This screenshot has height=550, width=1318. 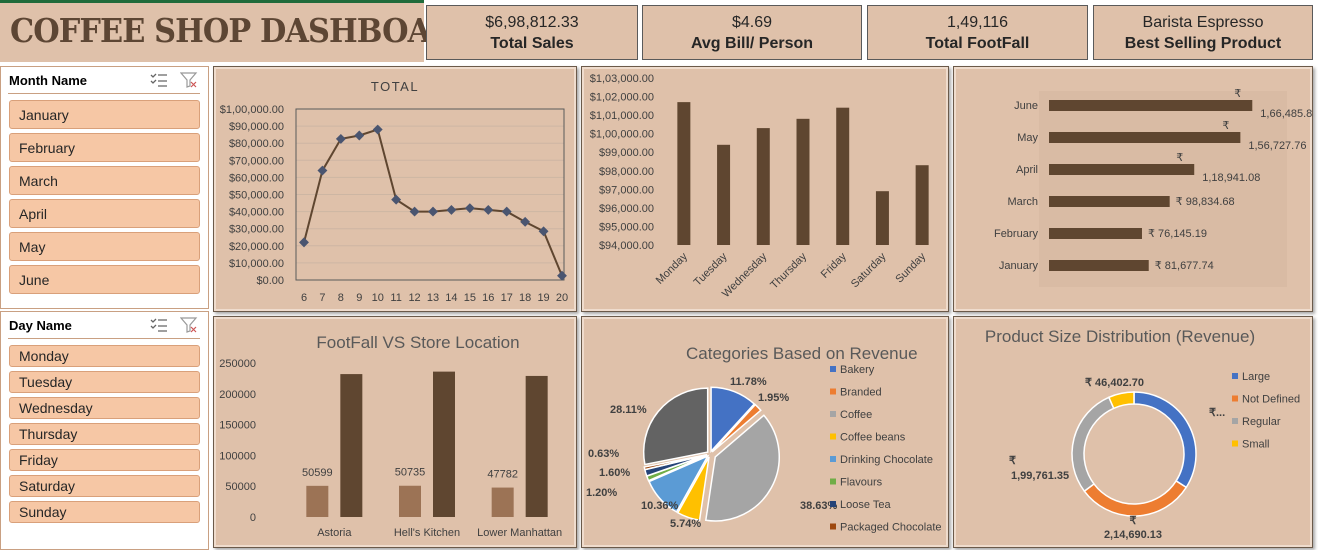 I want to click on data-label: 10.36%, so click(x=660, y=506).